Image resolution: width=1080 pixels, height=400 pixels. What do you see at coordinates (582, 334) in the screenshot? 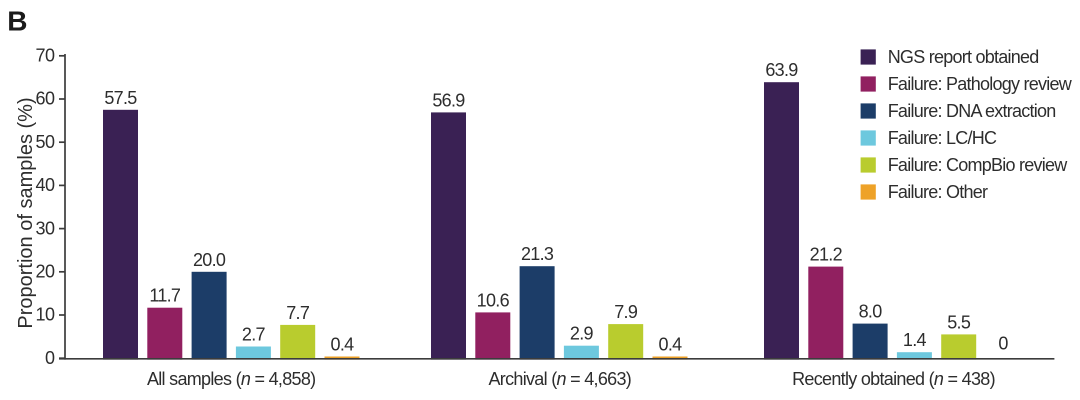
I see `svg-text: 2.9` at bounding box center [582, 334].